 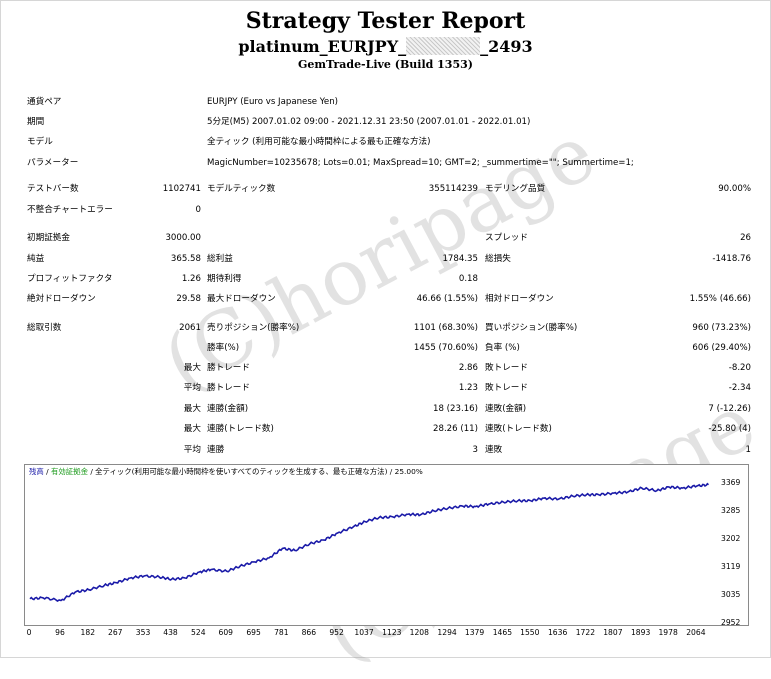 What do you see at coordinates (739, 368) in the screenshot?
I see `largest-loss-value: -8.20` at bounding box center [739, 368].